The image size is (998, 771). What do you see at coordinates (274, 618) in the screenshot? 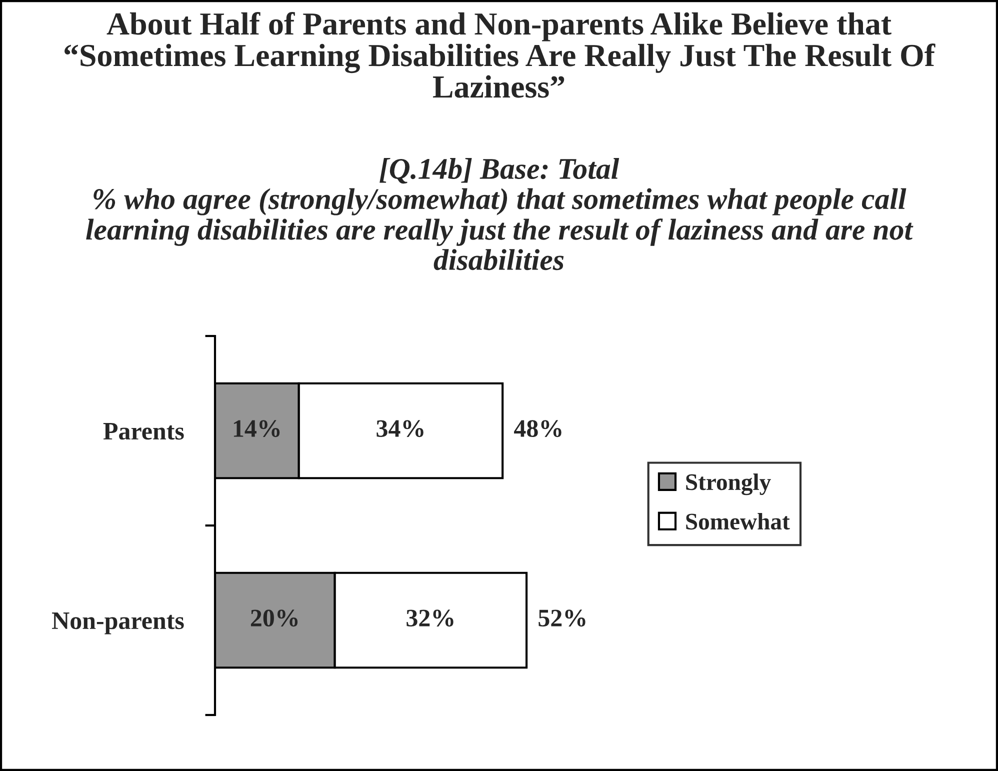
I see `data-label: 20%` at bounding box center [274, 618].